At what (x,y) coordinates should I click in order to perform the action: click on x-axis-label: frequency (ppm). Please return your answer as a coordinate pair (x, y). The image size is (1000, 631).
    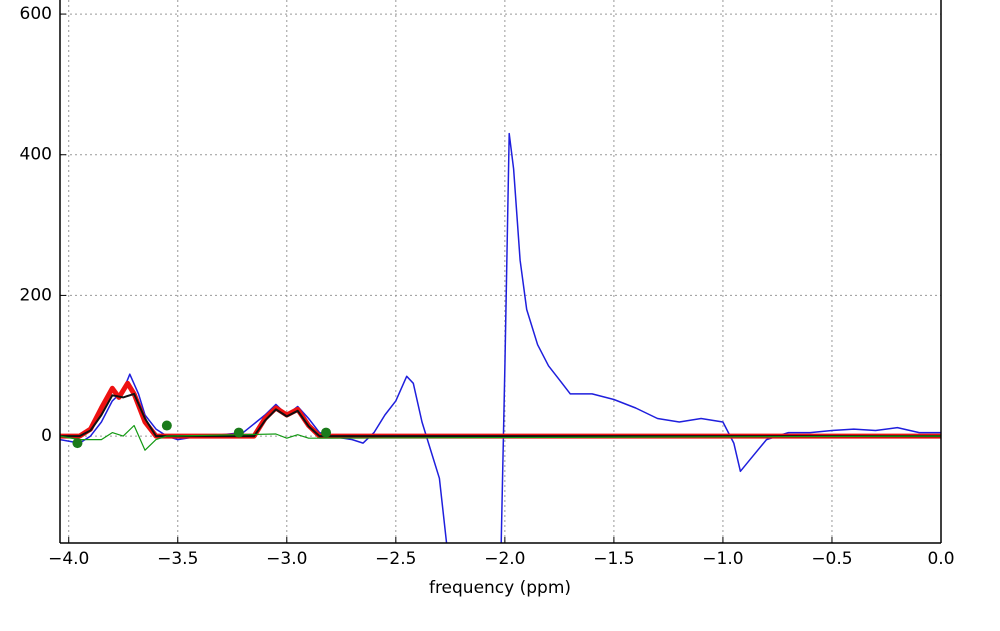
    Looking at the image, I should click on (500, 588).